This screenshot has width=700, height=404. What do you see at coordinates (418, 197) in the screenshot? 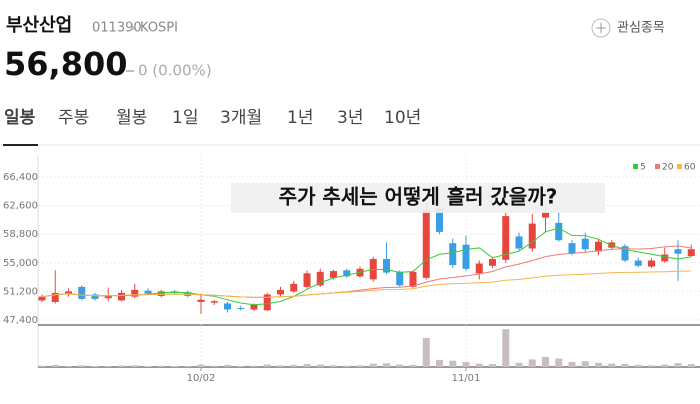
I see `chart-title: 주가 추세는 어떻게 흘러 갔을까?` at bounding box center [418, 197].